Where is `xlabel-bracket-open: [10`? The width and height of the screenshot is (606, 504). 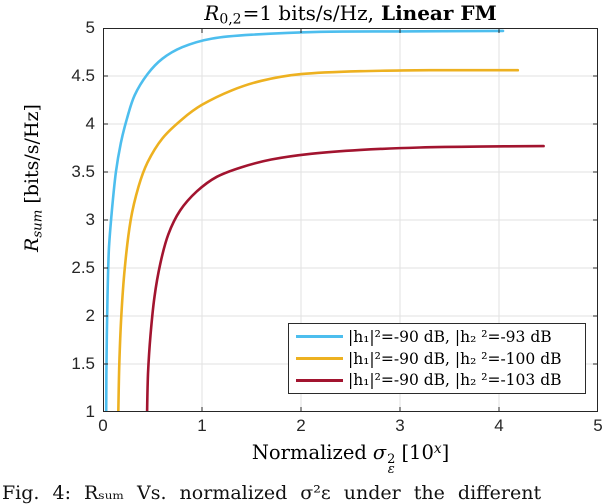
xlabel-bracket-open: [10 is located at coordinates (417, 453).